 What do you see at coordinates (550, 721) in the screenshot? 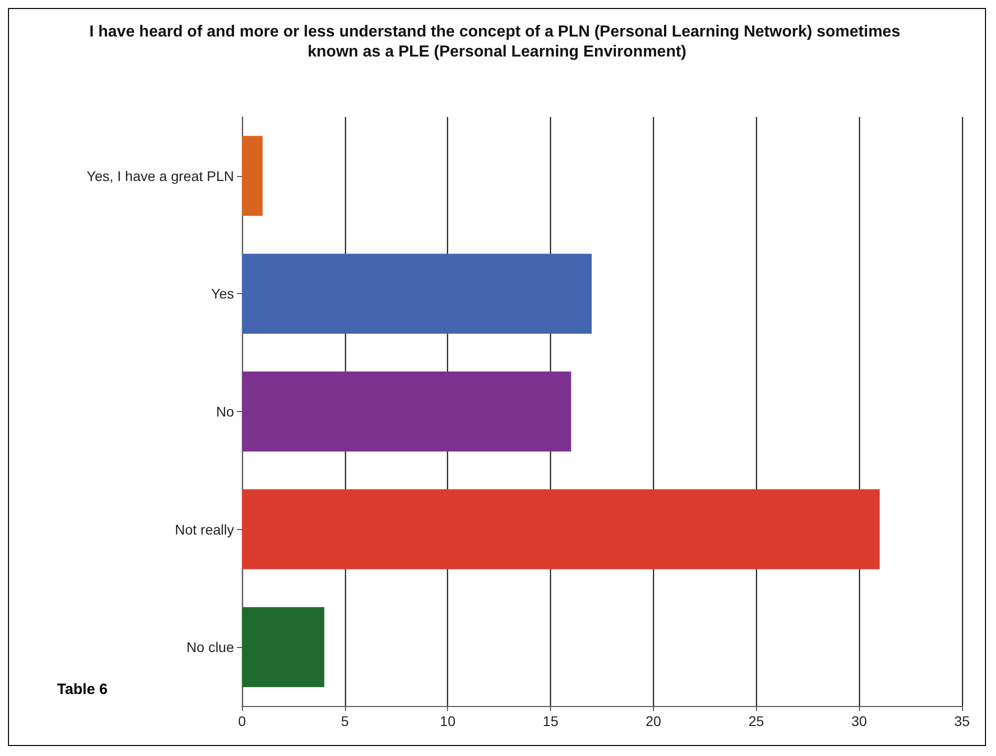
I see `x-tick-label: 15` at bounding box center [550, 721].